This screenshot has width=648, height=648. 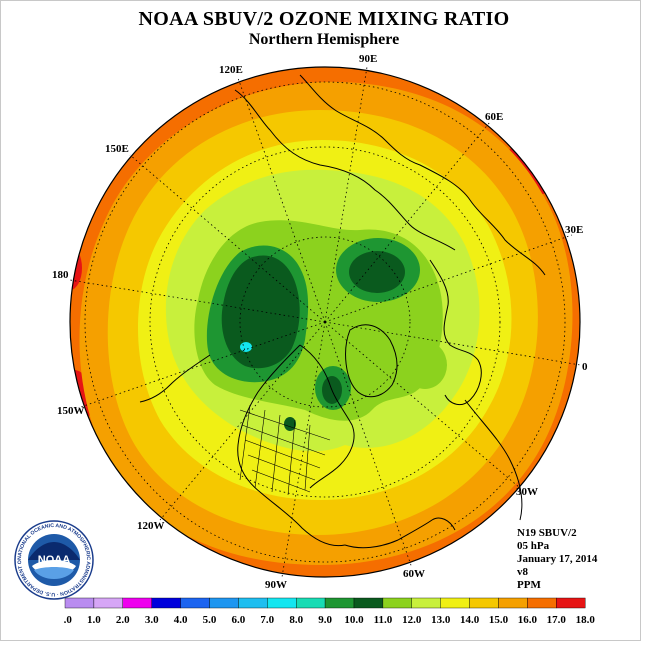 What do you see at coordinates (455, 332) in the screenshot?
I see `coast-europe` at bounding box center [455, 332].